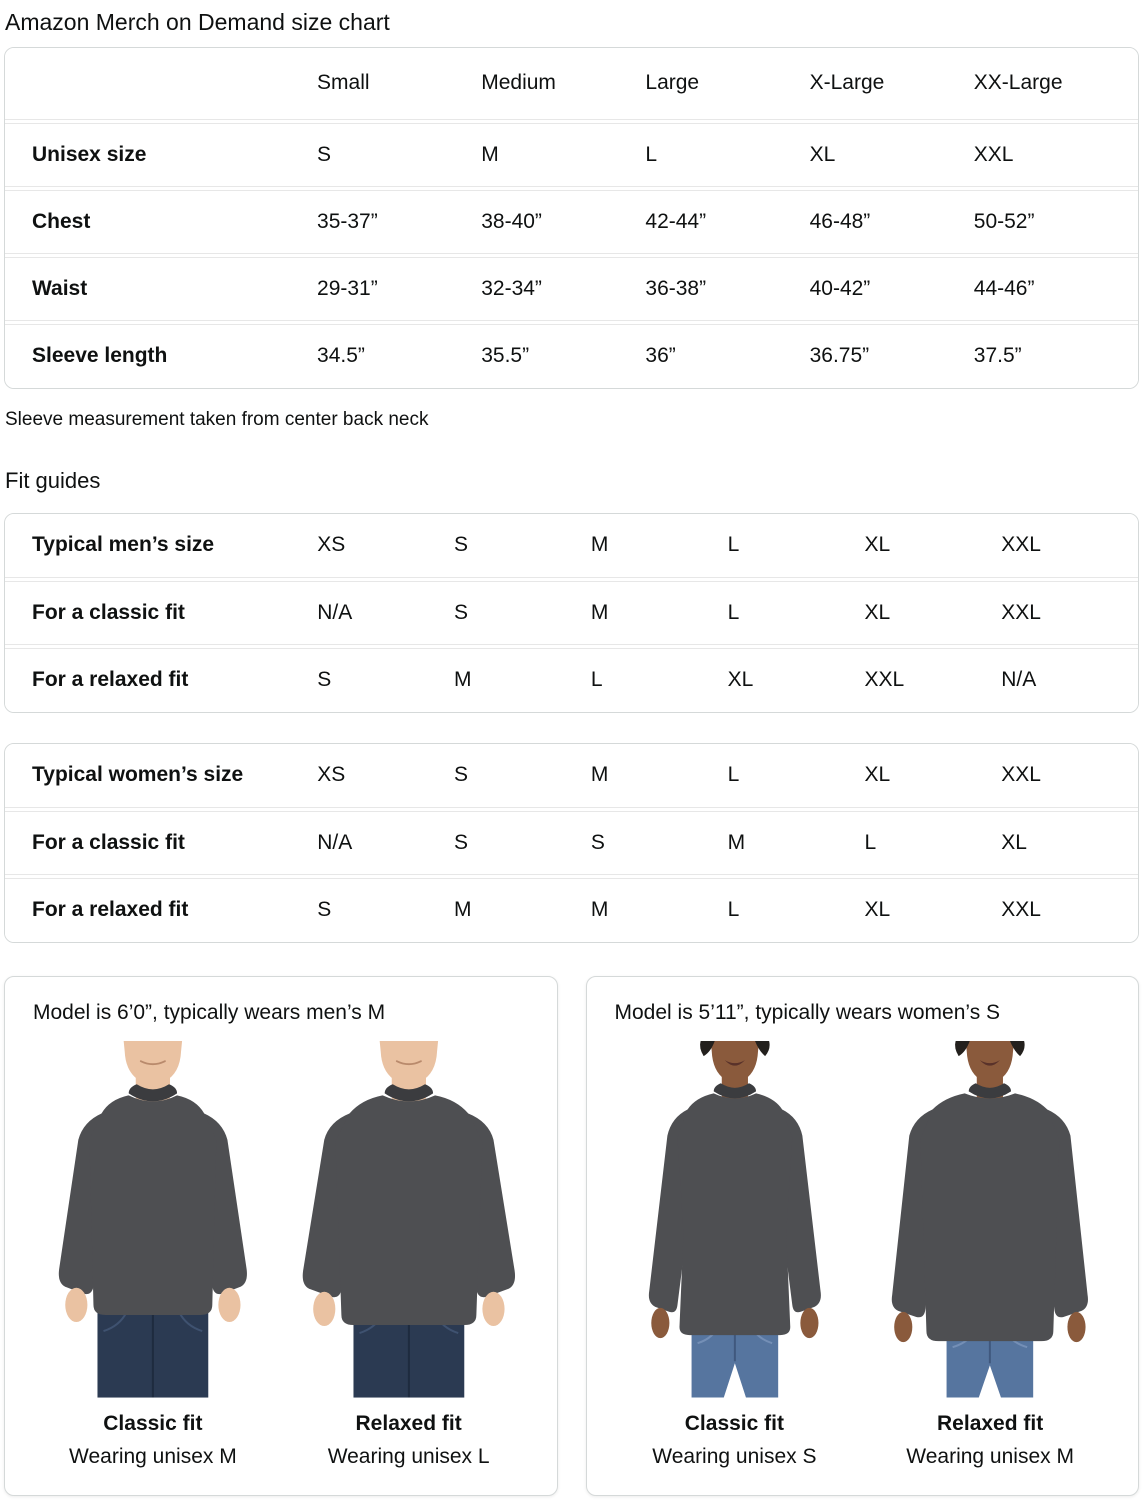 The height and width of the screenshot is (1502, 1143). I want to click on row-label: Unisex size, so click(89, 154).